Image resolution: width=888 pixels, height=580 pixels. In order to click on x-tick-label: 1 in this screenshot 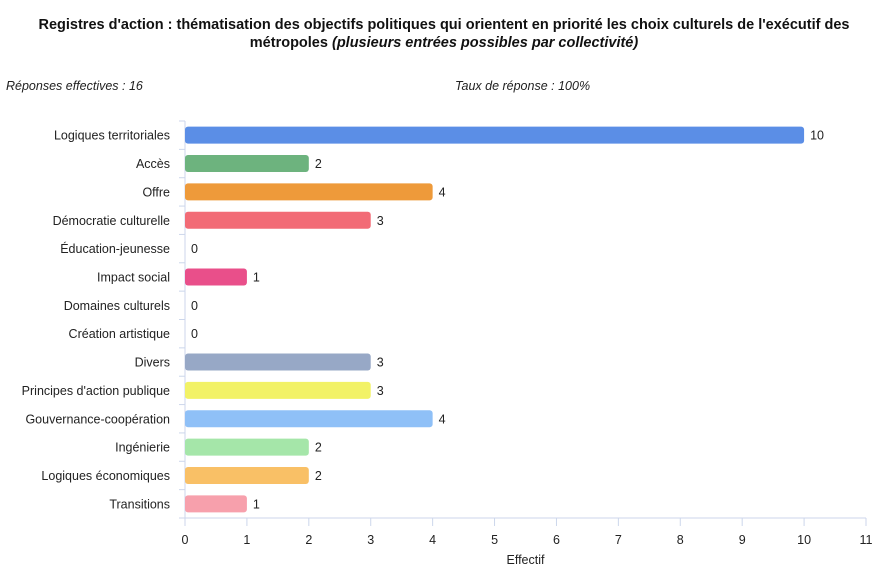, I will do `click(246, 540)`.